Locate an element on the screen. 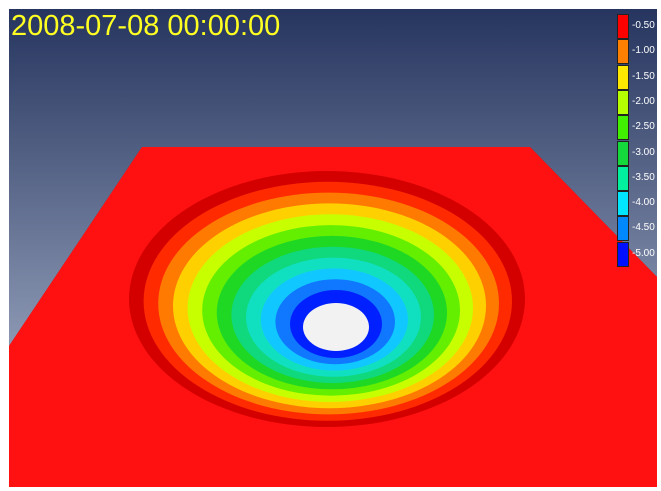  legend-label: -3.00 is located at coordinates (643, 152).